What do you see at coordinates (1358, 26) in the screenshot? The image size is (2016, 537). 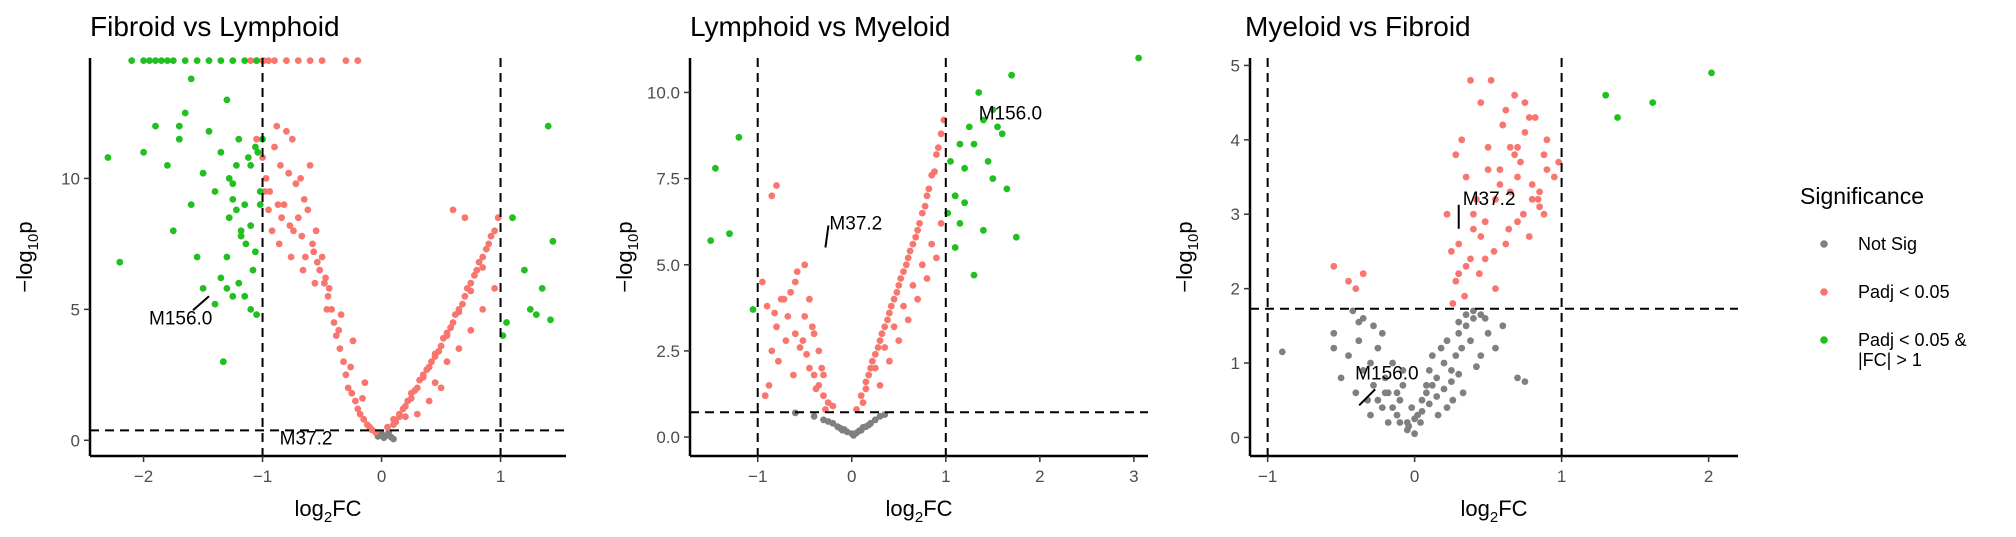 I see `panel-title: Myeloid vs Fibroid` at bounding box center [1358, 26].